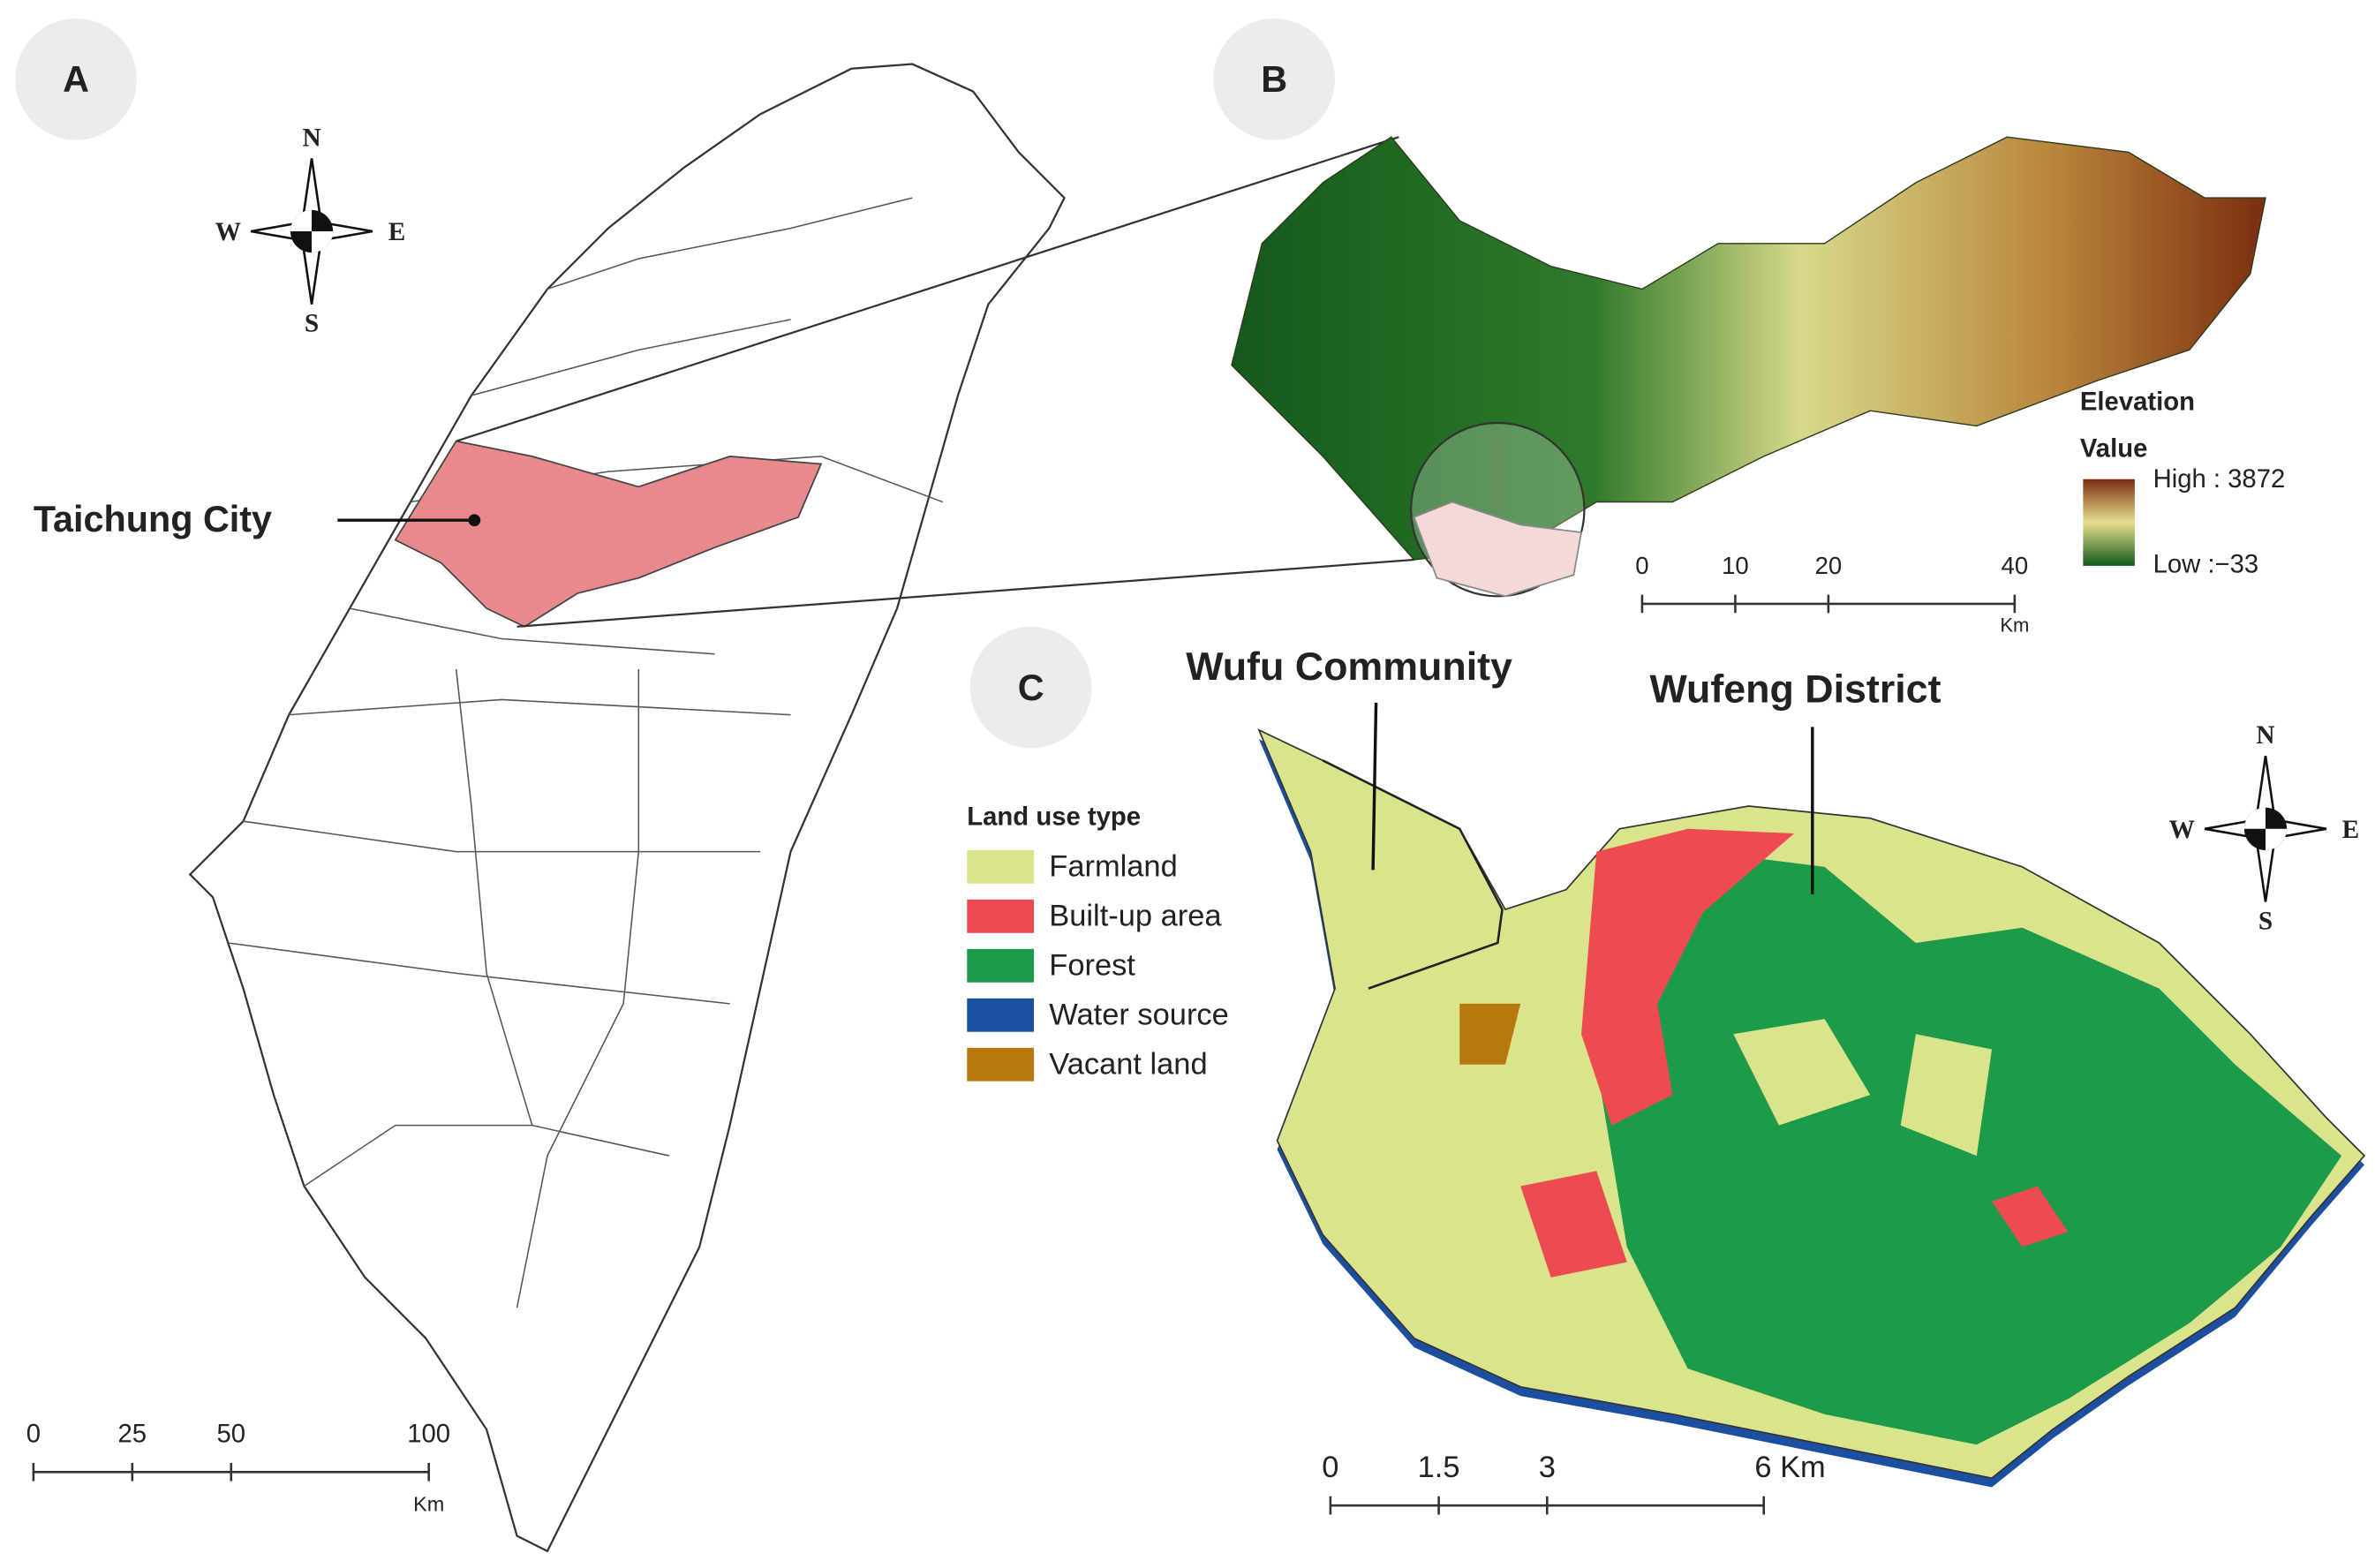 The width and height of the screenshot is (2375, 1568). What do you see at coordinates (1735, 565) in the screenshot?
I see `scale-label: 10` at bounding box center [1735, 565].